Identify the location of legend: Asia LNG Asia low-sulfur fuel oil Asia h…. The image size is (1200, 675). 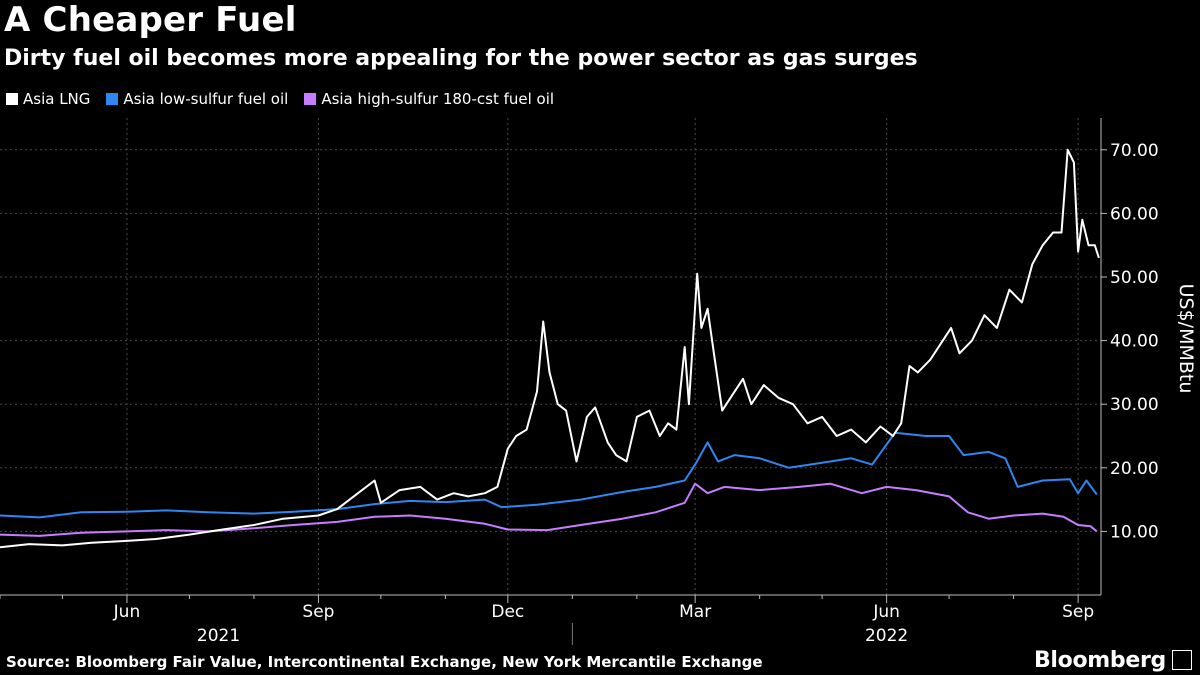
(280, 99).